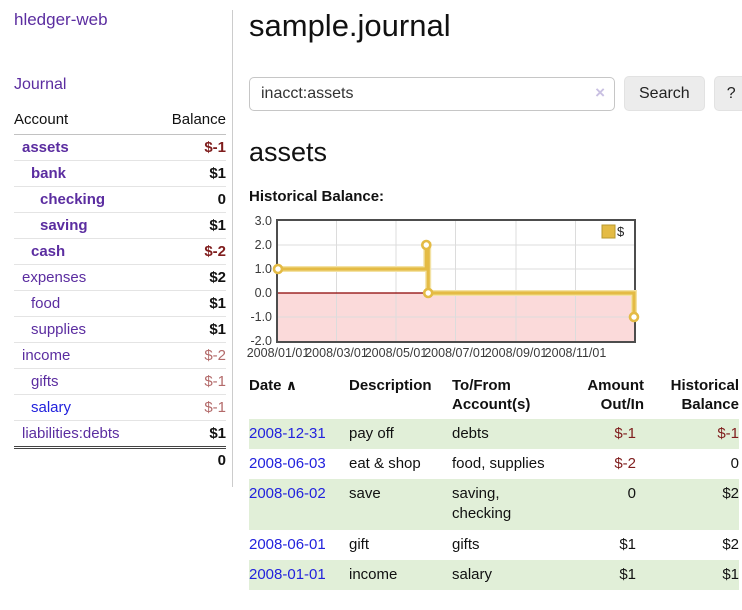  Describe the element at coordinates (603, 433) in the screenshot. I see `transaction-amount-cell: $-1` at that location.